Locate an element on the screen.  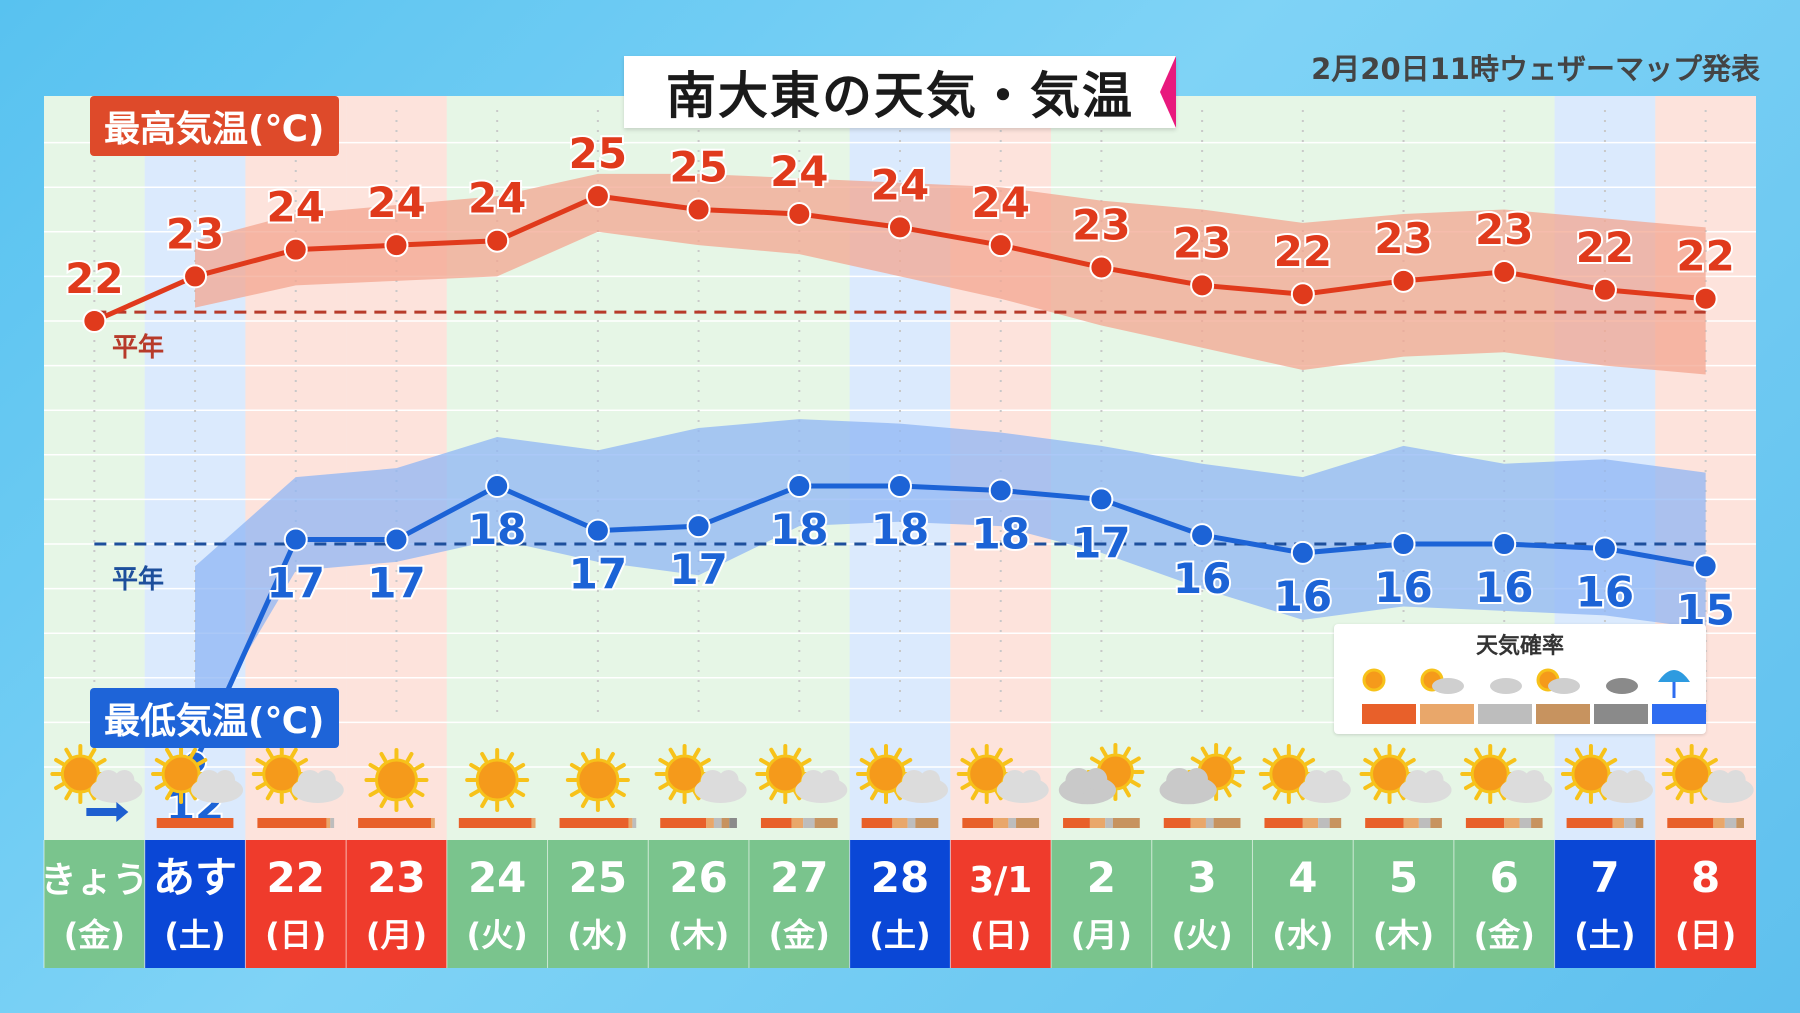
title-right-tab is located at coordinates (1168, 92).